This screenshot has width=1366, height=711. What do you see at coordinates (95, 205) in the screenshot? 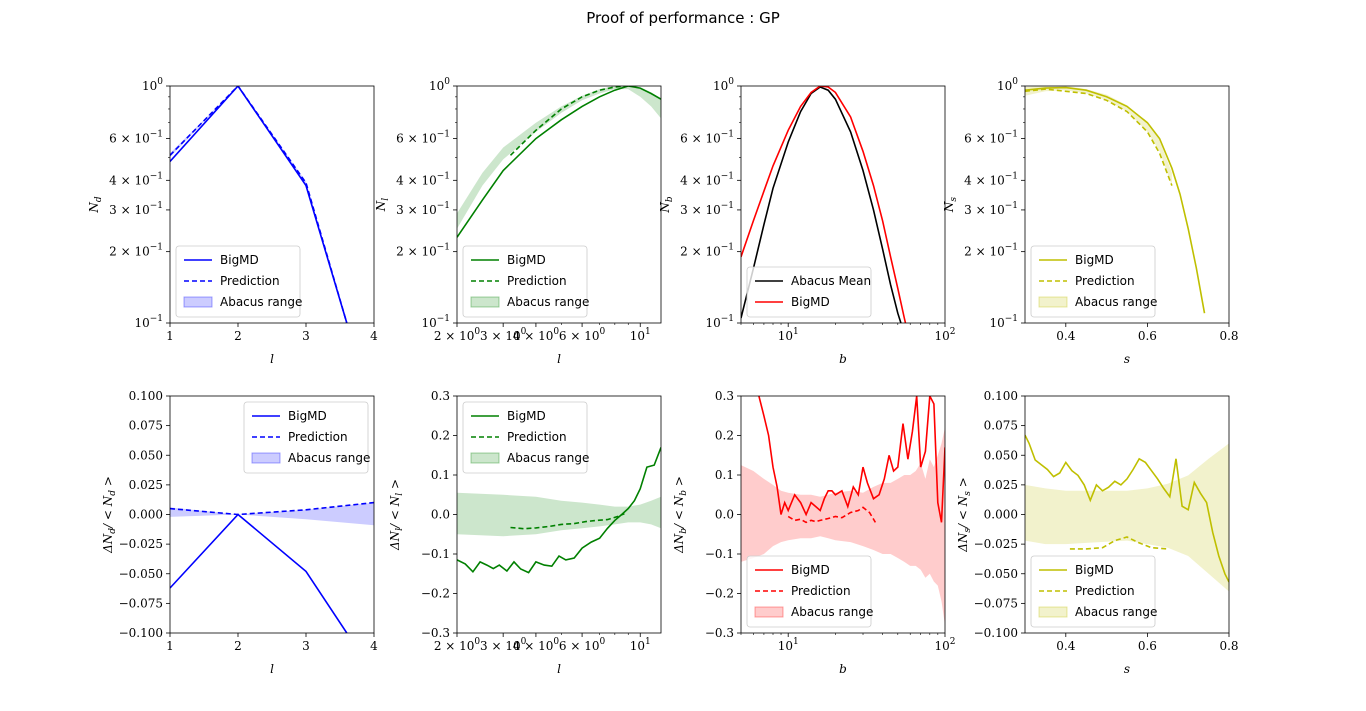
I see `y-axis-label: Nd​` at bounding box center [95, 205].